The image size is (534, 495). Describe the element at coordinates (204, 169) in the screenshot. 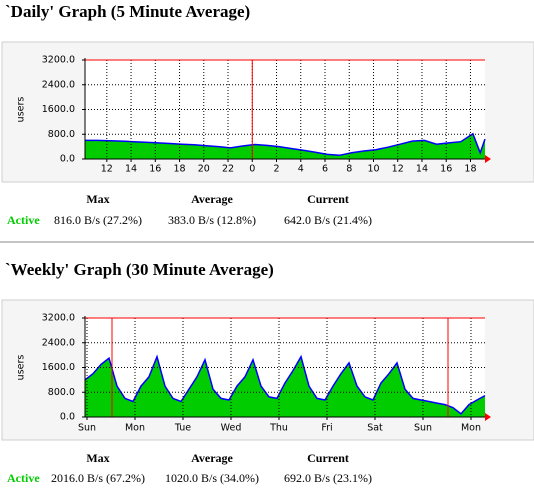

I see `x-tick-label: 20` at that location.